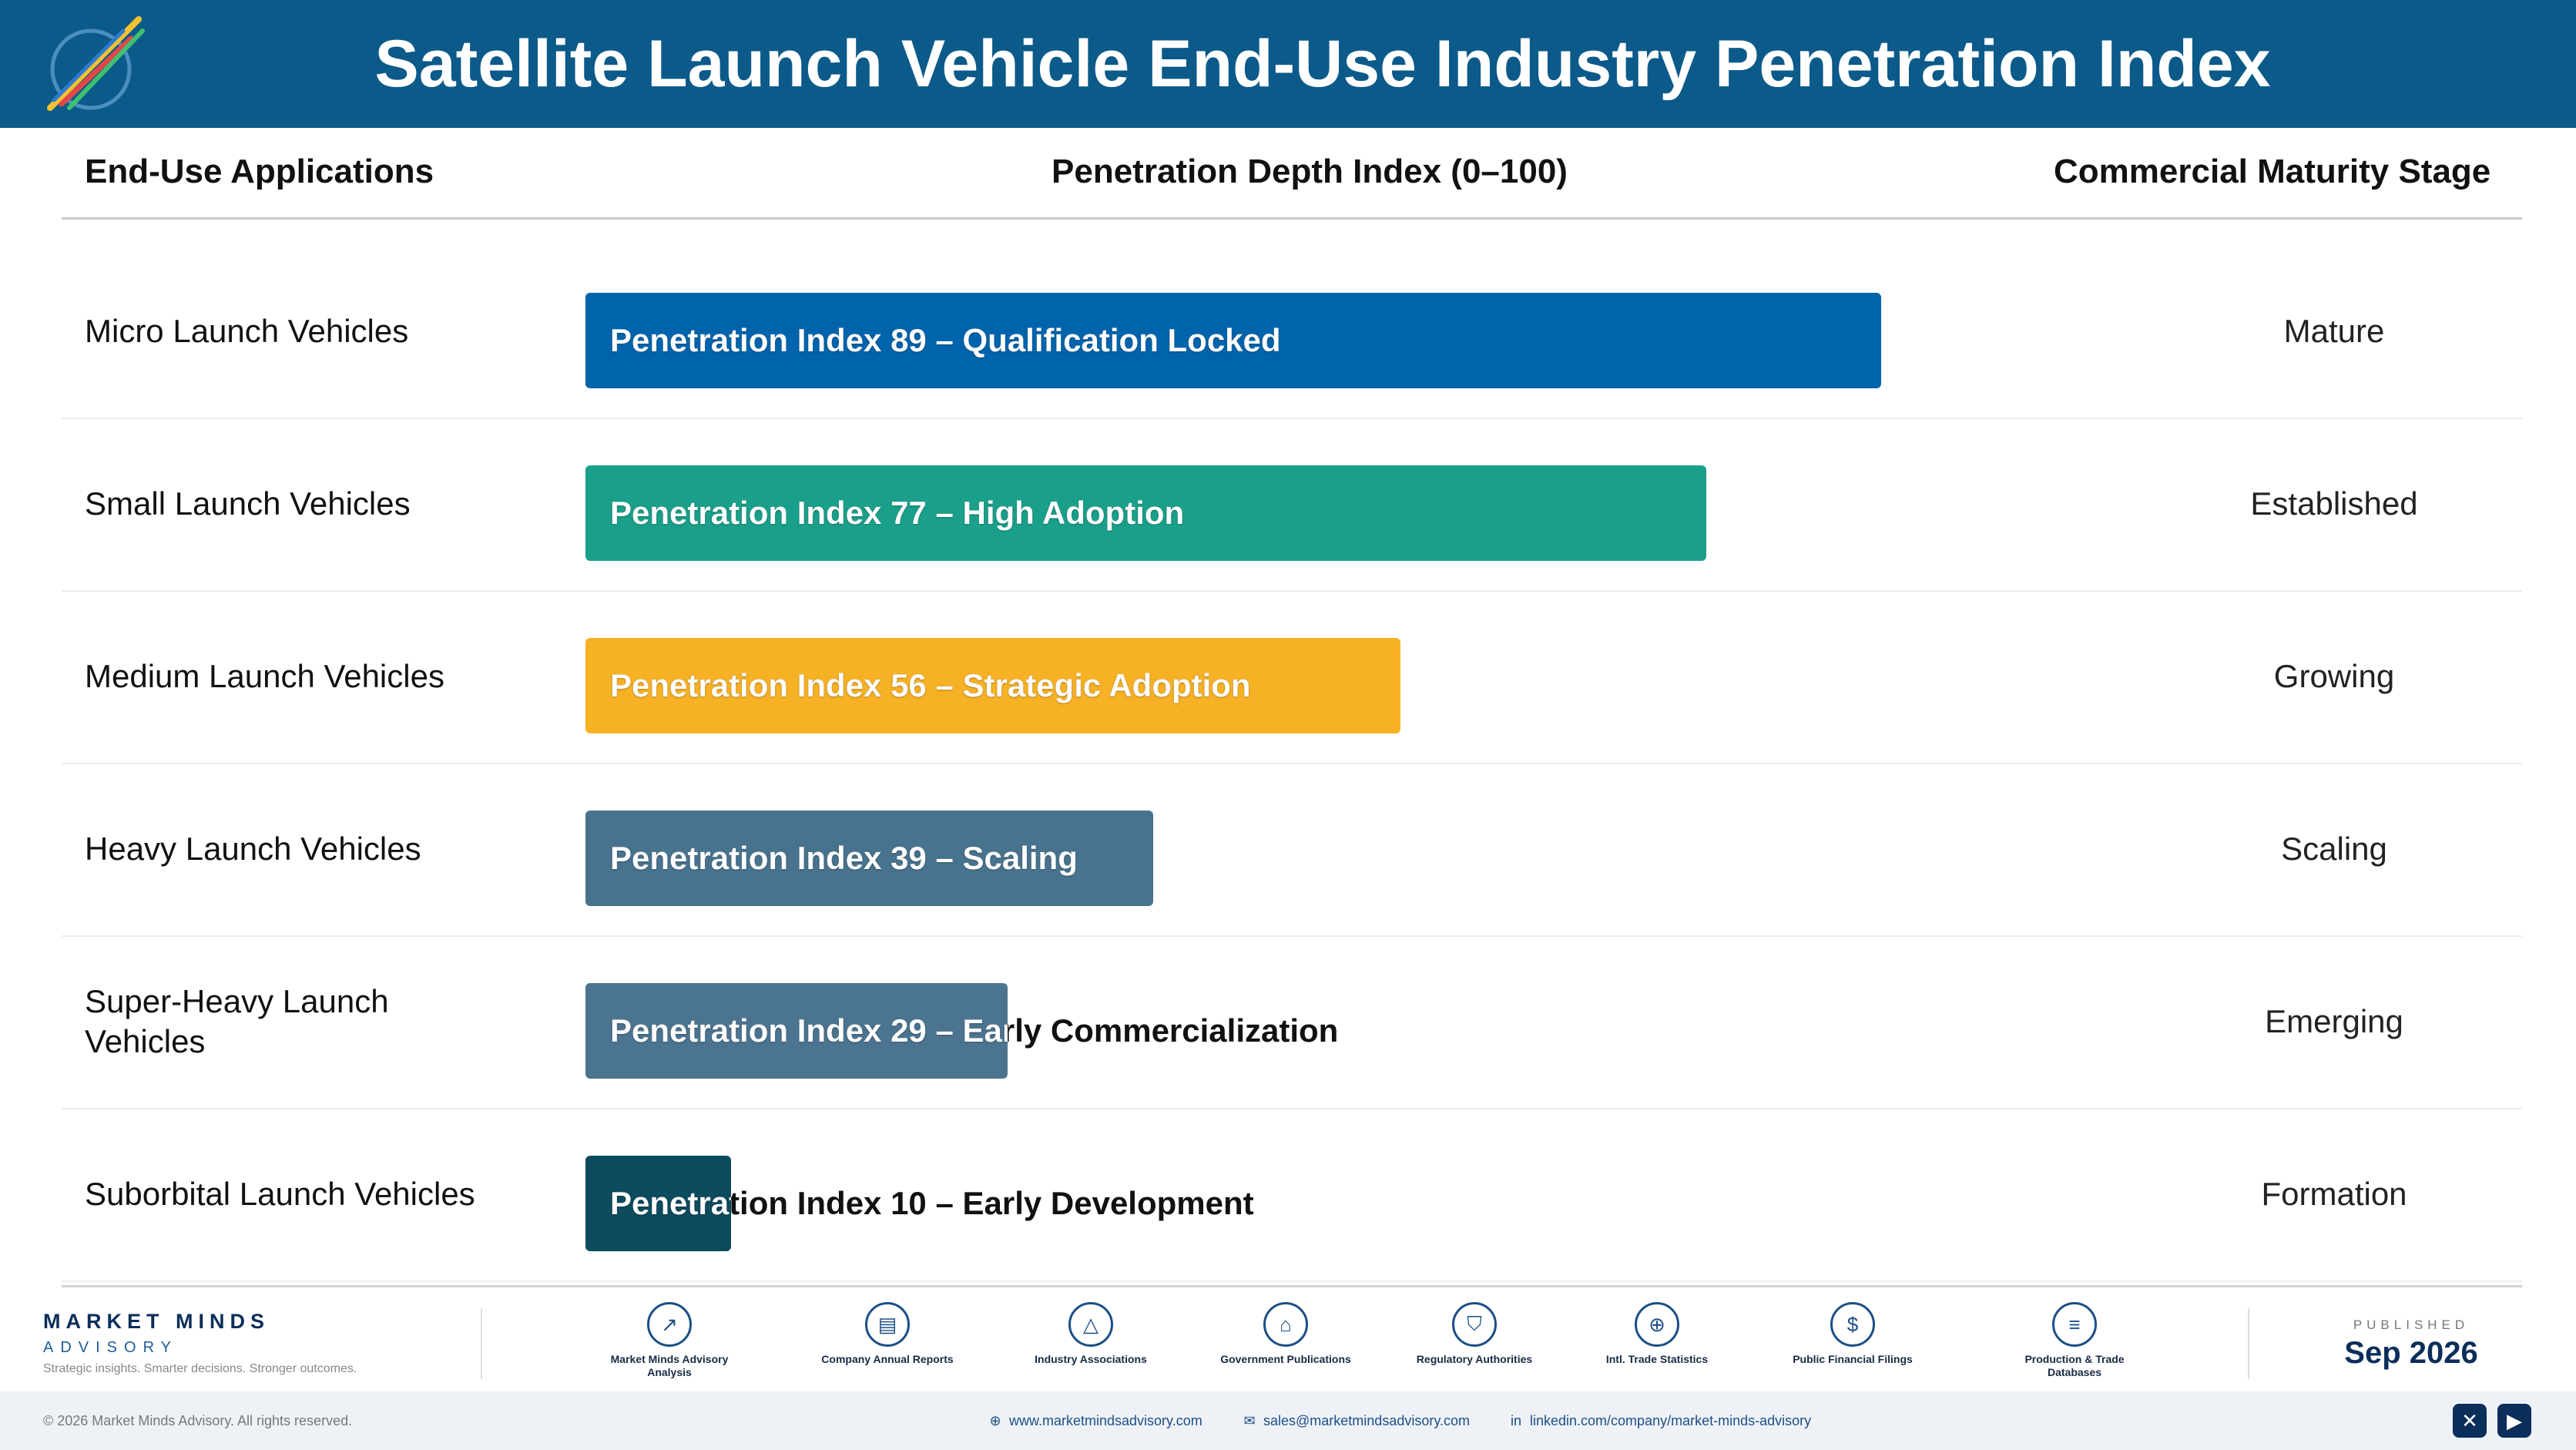 The height and width of the screenshot is (1450, 2576). What do you see at coordinates (2074, 1365) in the screenshot?
I see `source-label: Production & Trade Databases` at bounding box center [2074, 1365].